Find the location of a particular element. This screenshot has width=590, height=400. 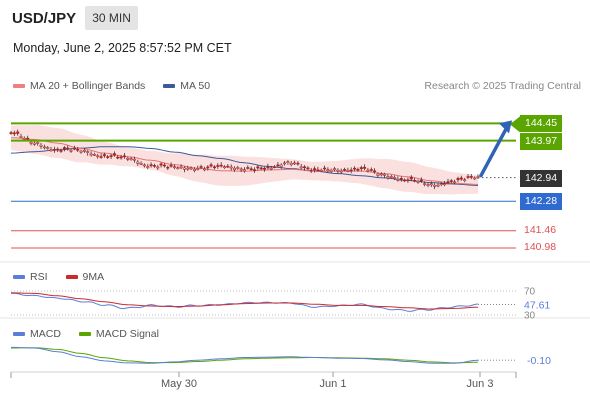

current-level-label: 142.94 is located at coordinates (541, 178).